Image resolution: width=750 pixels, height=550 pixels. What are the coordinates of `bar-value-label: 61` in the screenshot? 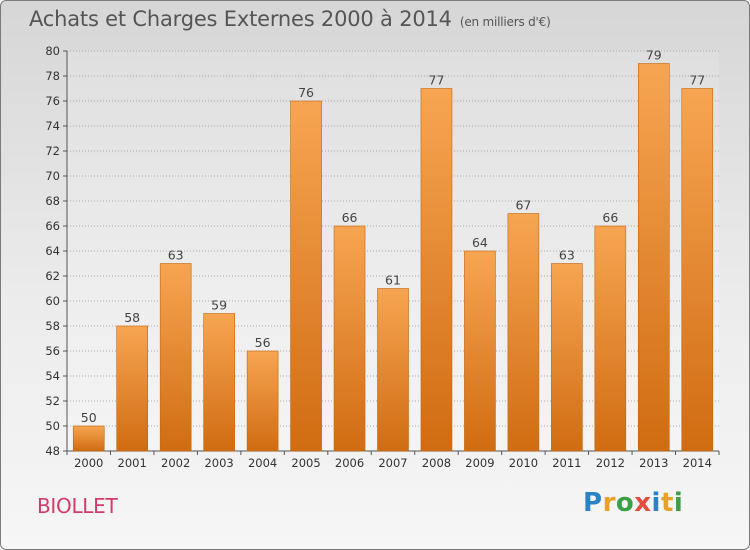 It's located at (393, 280).